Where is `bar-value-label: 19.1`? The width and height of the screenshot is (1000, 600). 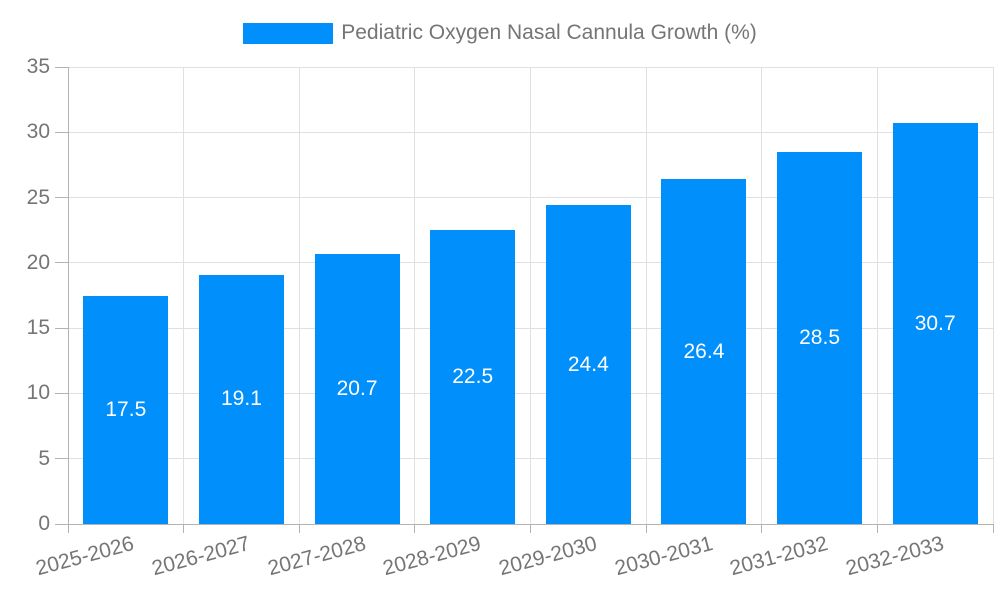
bar-value-label: 19.1 is located at coordinates (241, 399).